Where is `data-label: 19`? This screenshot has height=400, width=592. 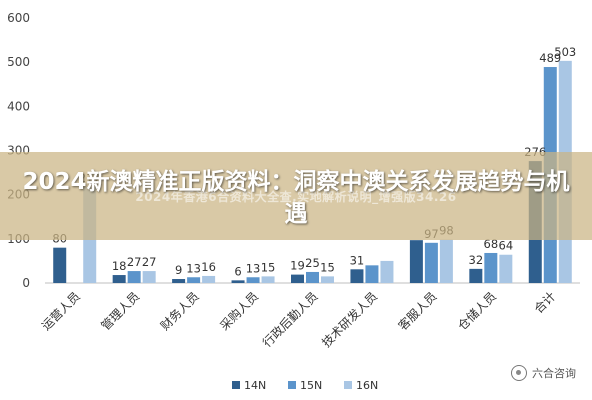
data-label: 19 is located at coordinates (297, 266).